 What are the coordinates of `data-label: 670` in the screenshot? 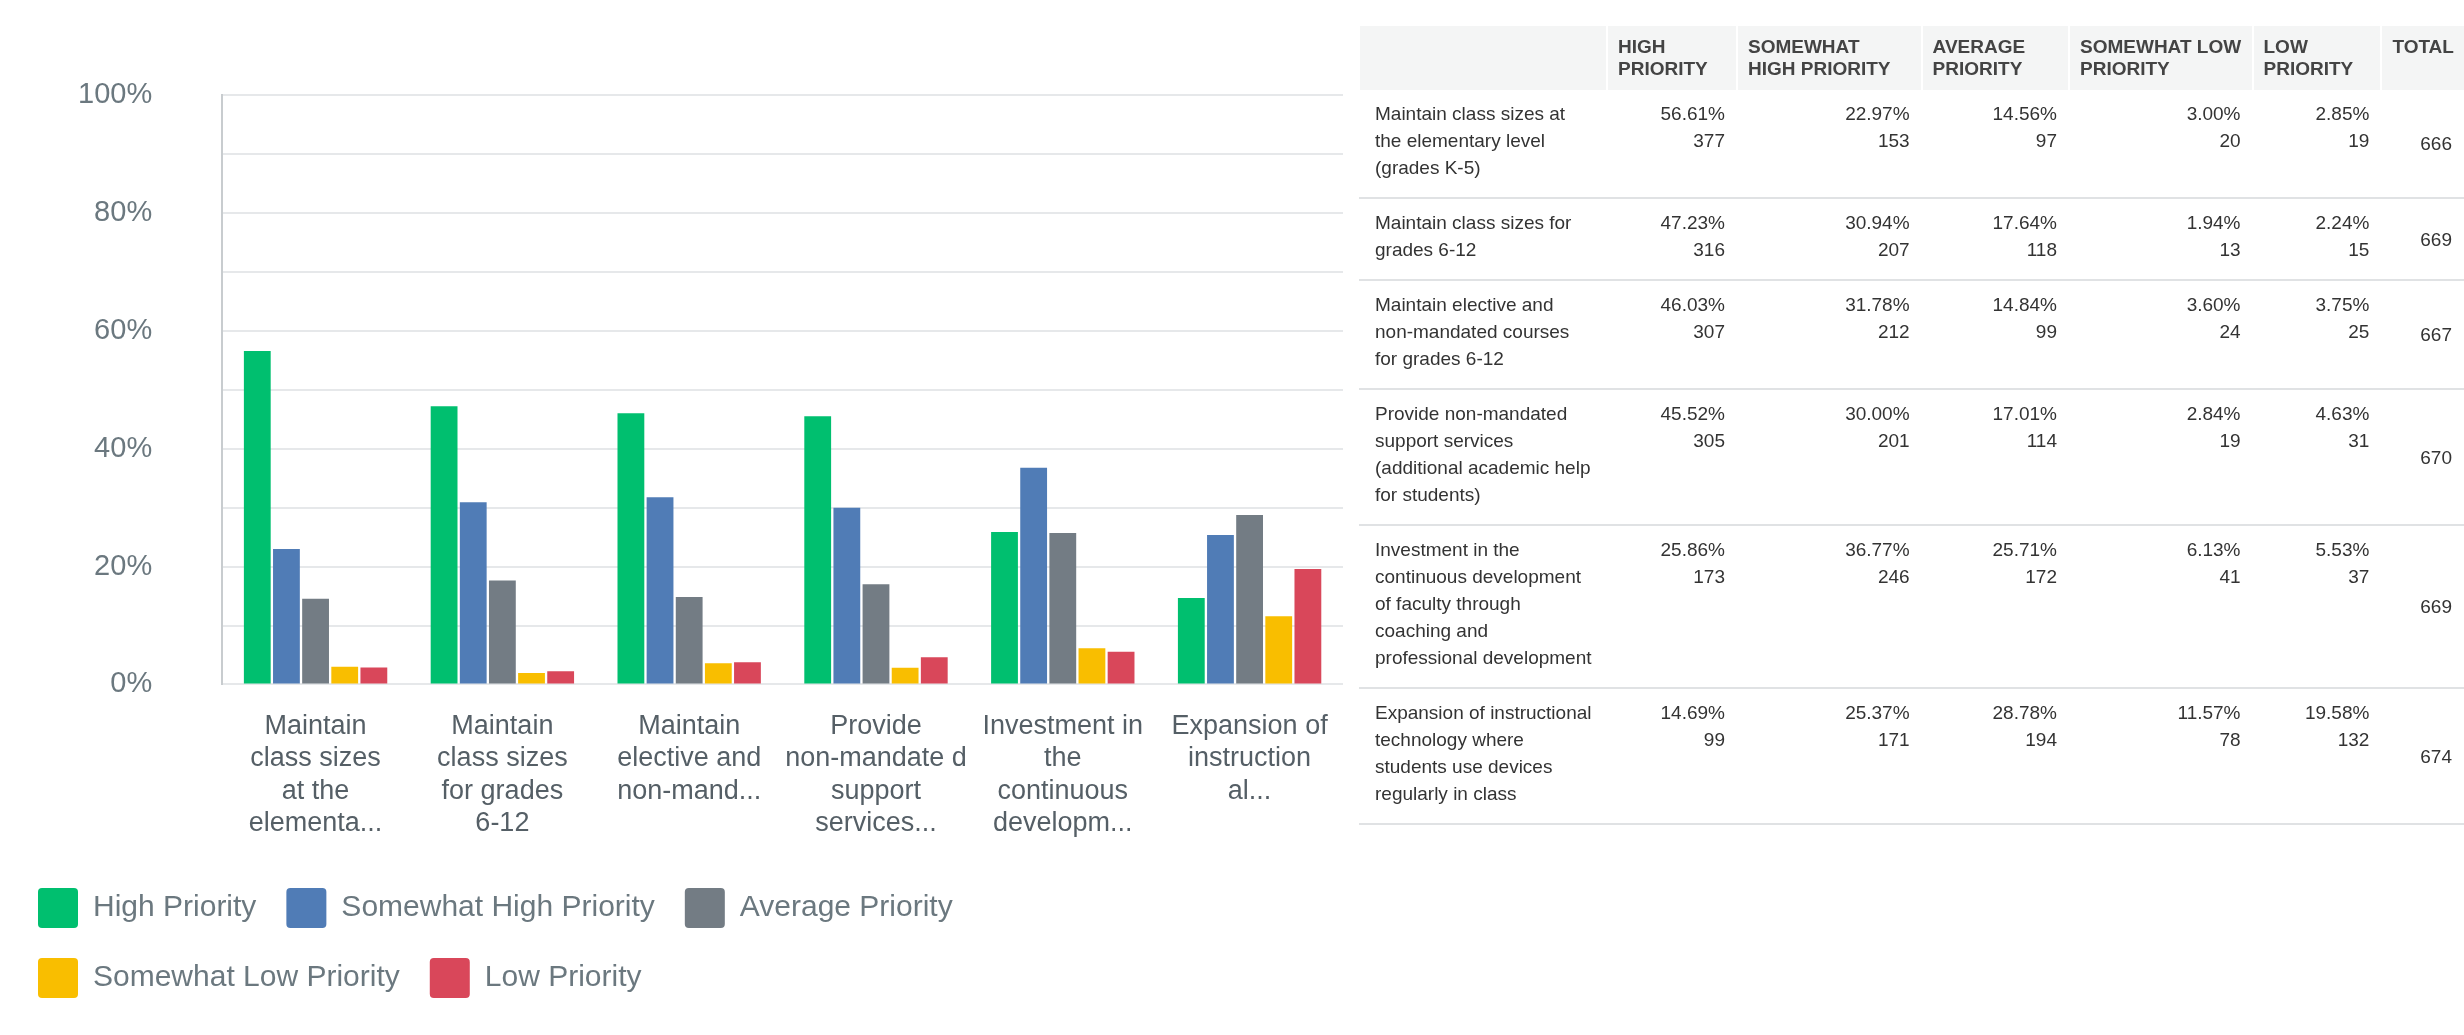 It's located at (2435, 457).